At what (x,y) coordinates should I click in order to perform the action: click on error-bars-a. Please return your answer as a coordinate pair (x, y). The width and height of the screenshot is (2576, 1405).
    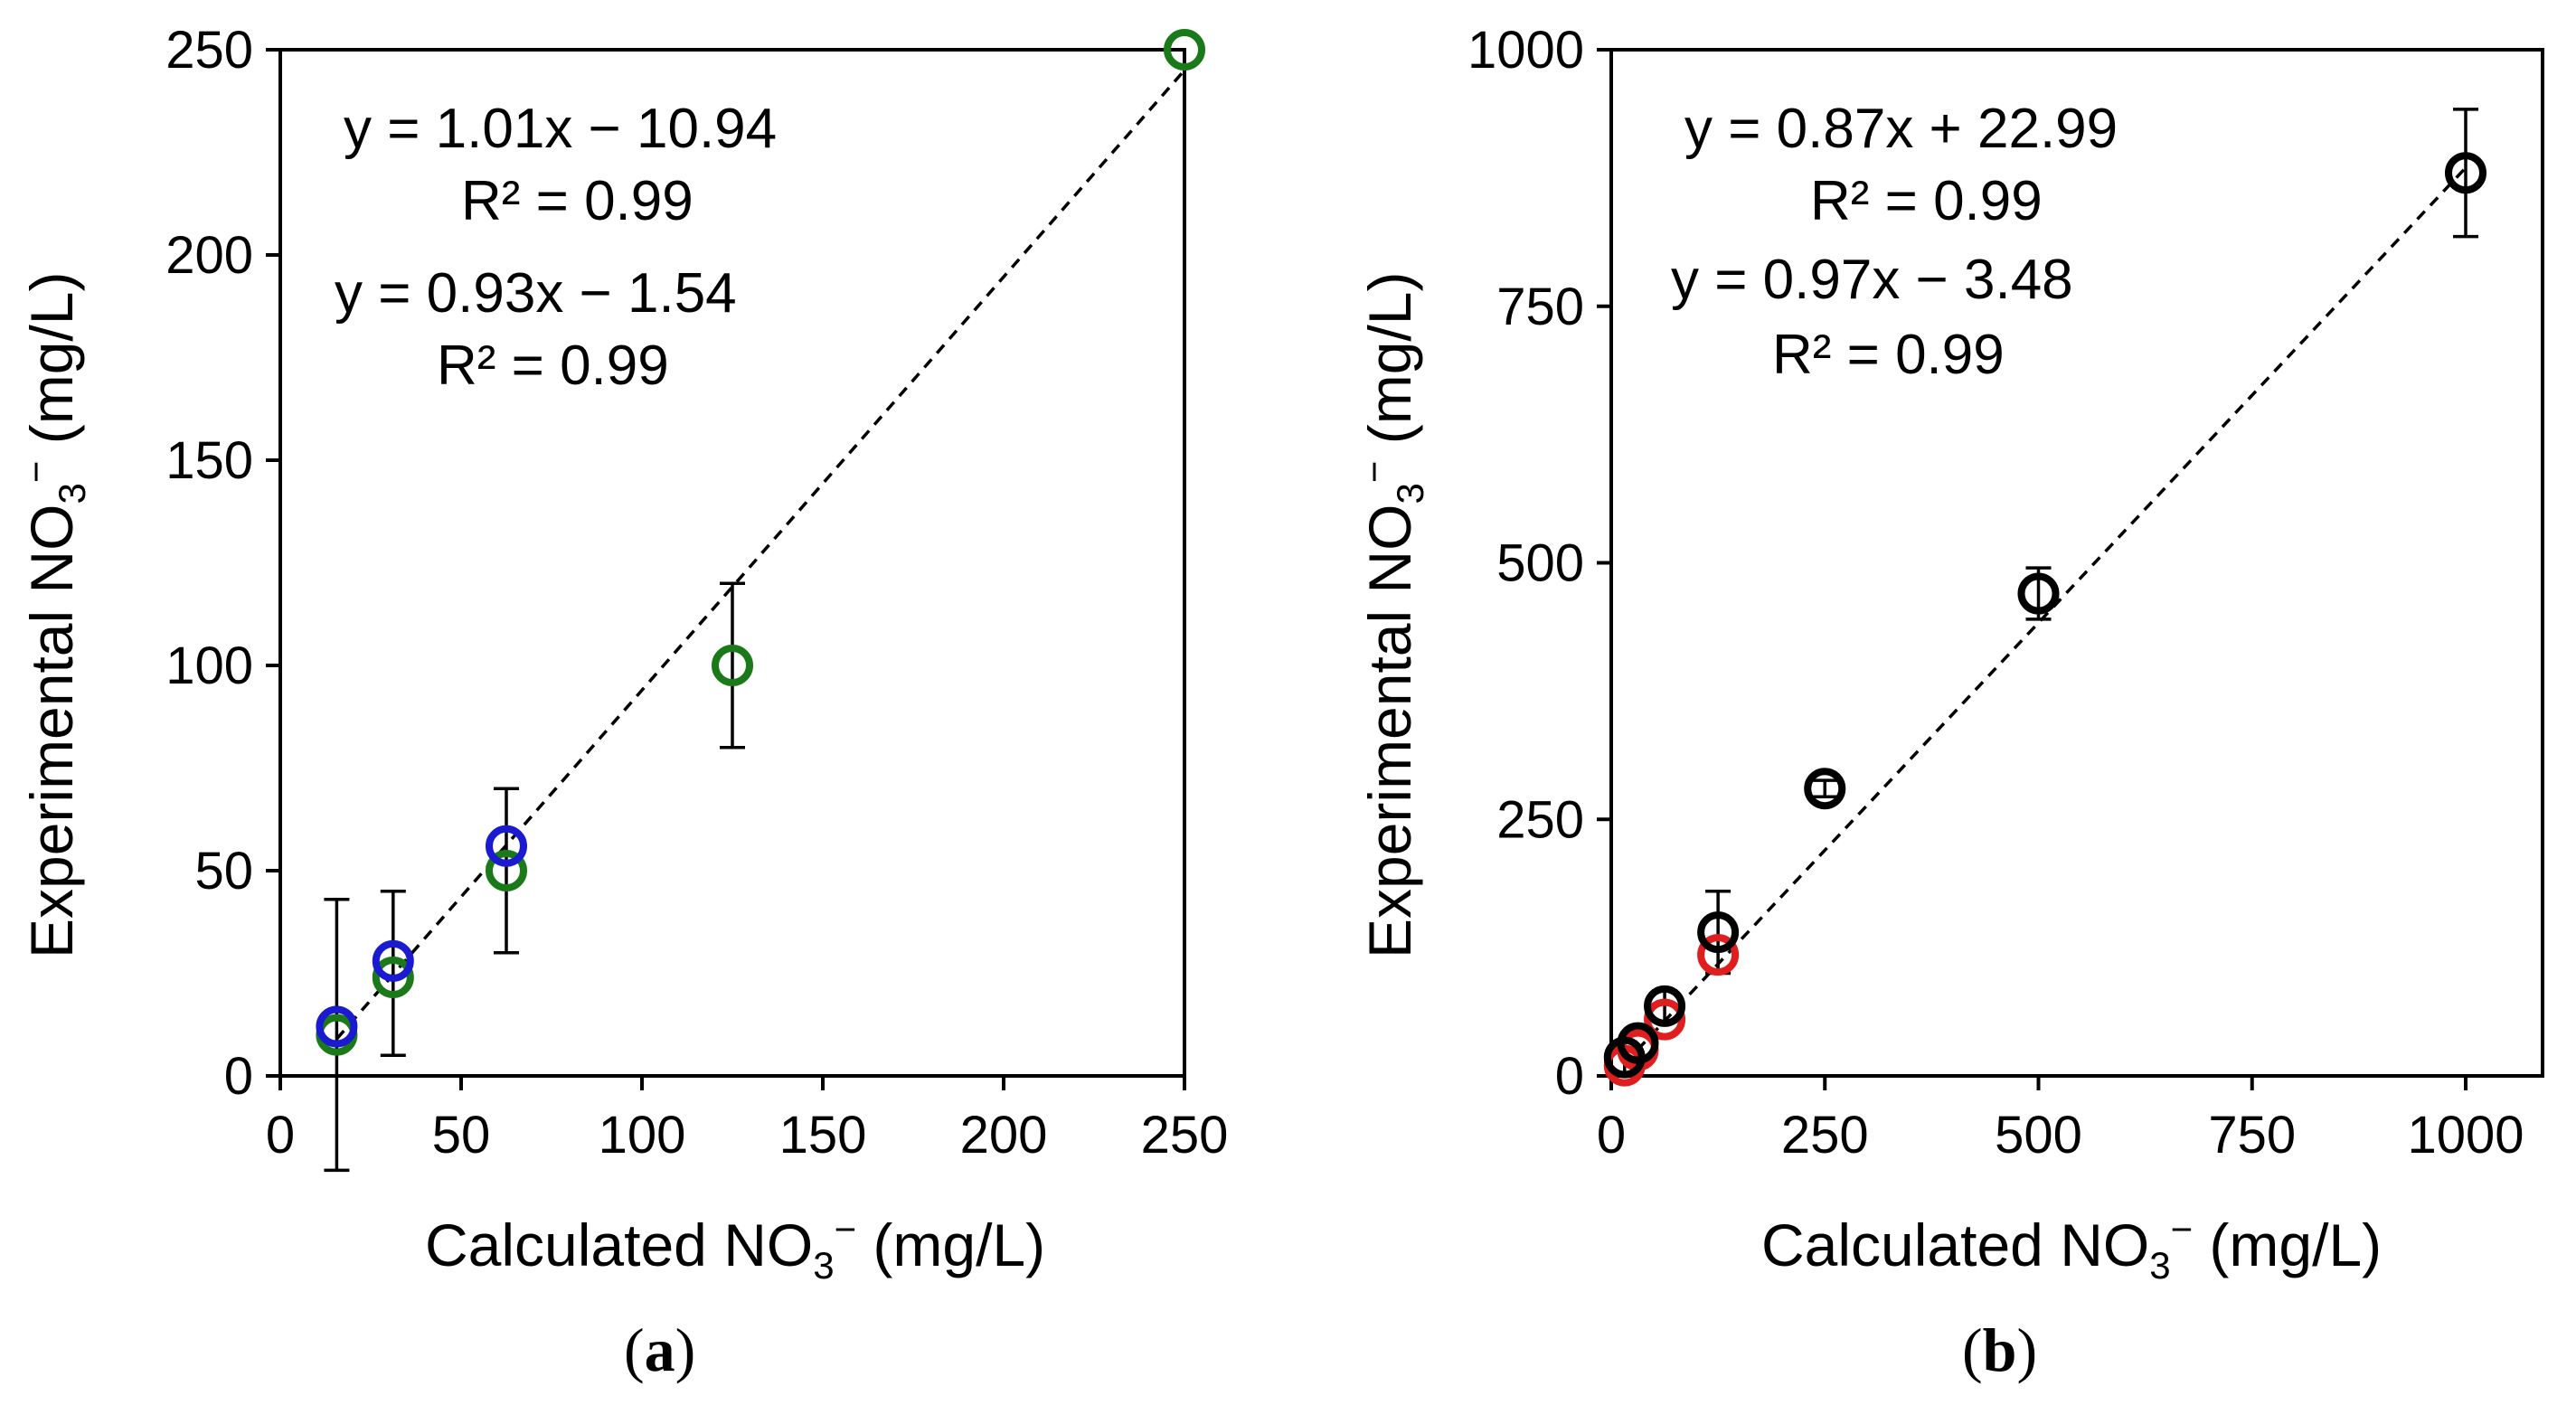
    Looking at the image, I should click on (534, 877).